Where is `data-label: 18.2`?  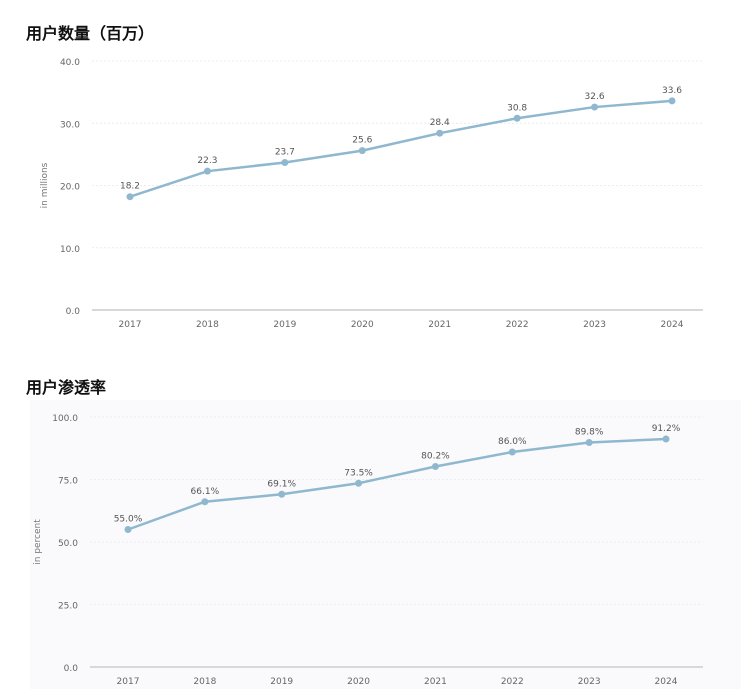
data-label: 18.2 is located at coordinates (130, 187).